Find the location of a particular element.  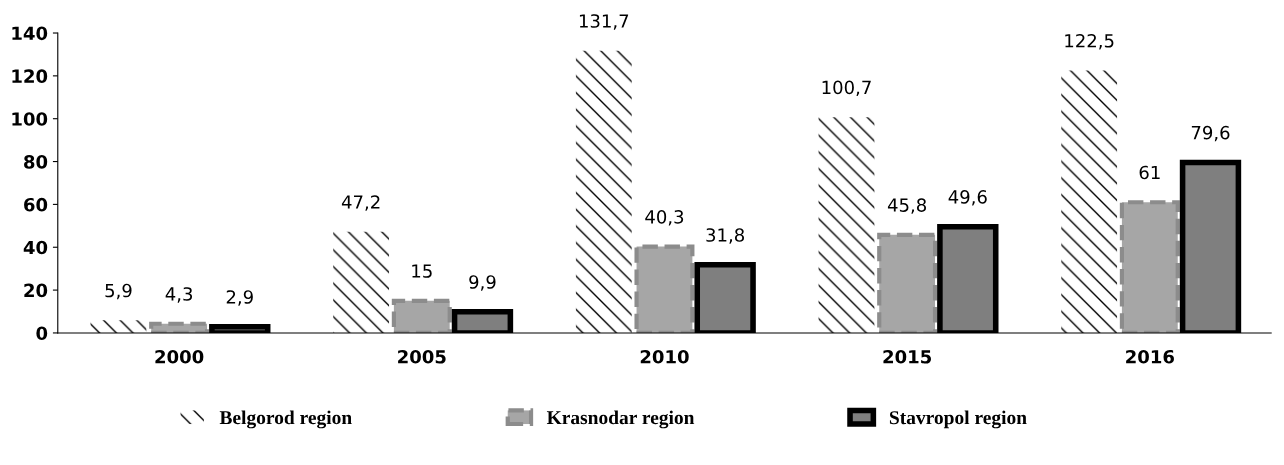

data-label: 122,5 is located at coordinates (1089, 41).